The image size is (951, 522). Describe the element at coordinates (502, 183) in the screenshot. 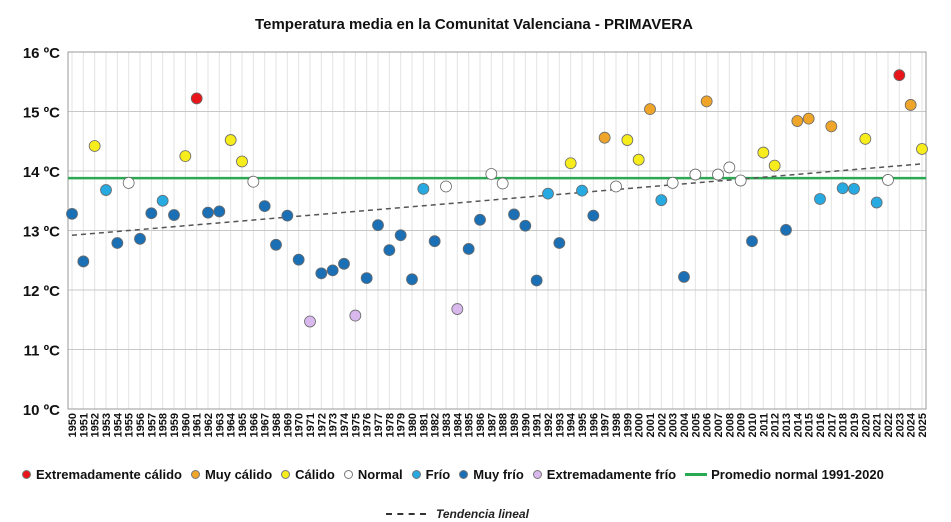

I see `data-point-1988` at that location.